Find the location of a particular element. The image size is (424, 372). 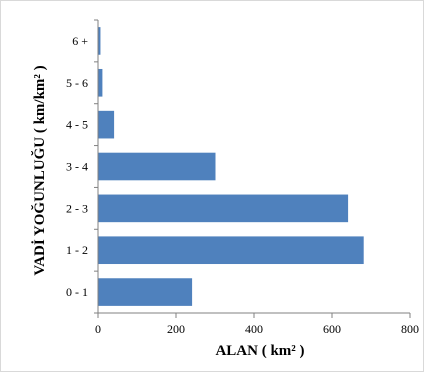

y-tick-label: 1 - 2 is located at coordinates (77, 250).